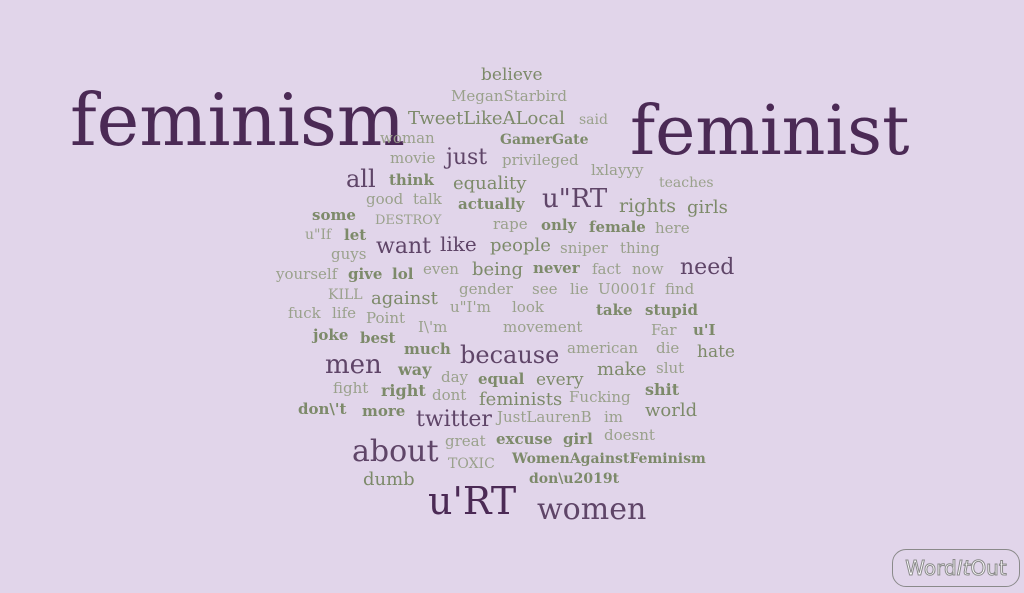  Describe the element at coordinates (501, 379) in the screenshot. I see `word-equal: equal` at that location.